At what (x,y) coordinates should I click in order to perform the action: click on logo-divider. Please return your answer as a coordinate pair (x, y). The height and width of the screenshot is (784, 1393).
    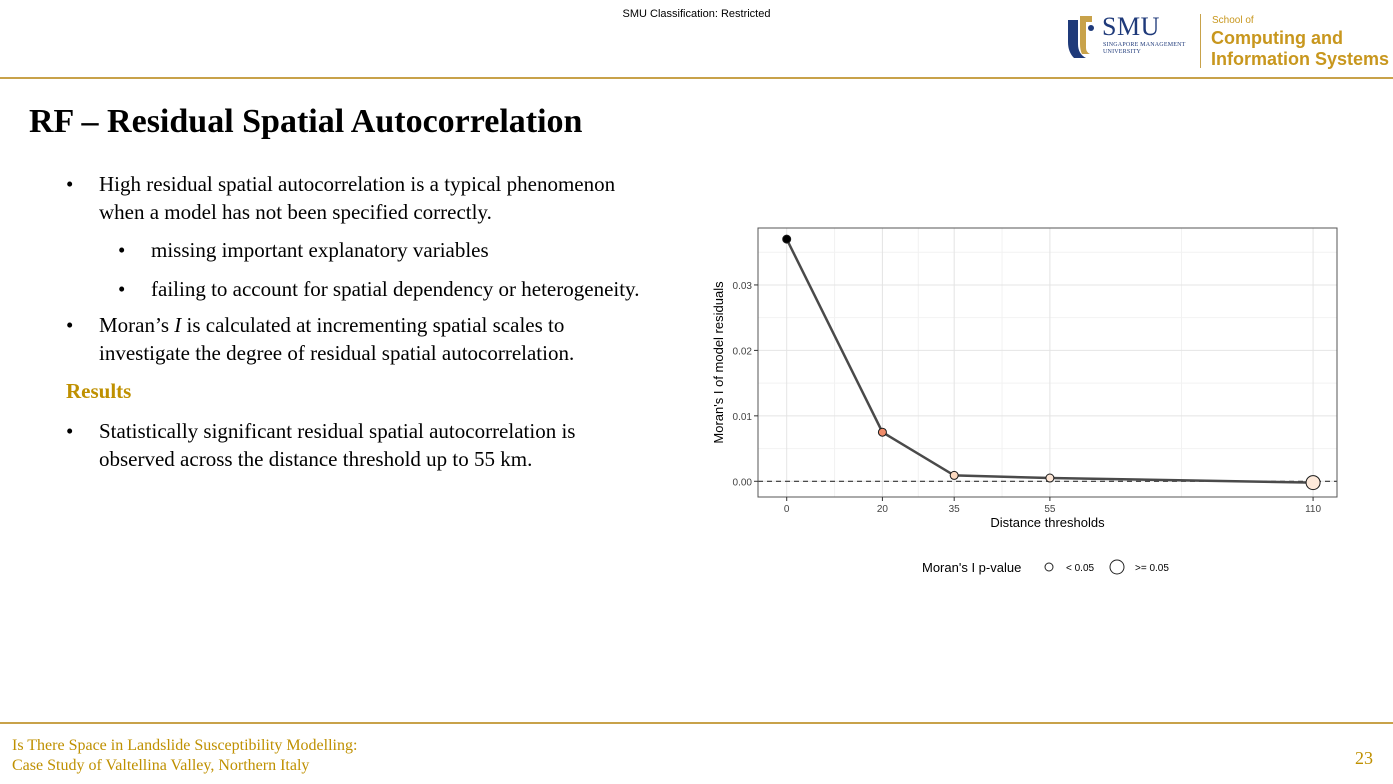
    Looking at the image, I should click on (1200, 41).